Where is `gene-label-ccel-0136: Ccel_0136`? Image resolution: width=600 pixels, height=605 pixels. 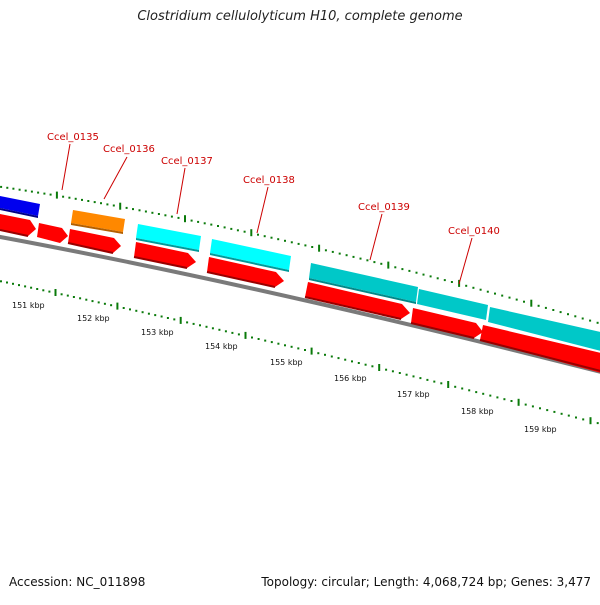 gene-label-ccel-0136: Ccel_0136 is located at coordinates (129, 149).